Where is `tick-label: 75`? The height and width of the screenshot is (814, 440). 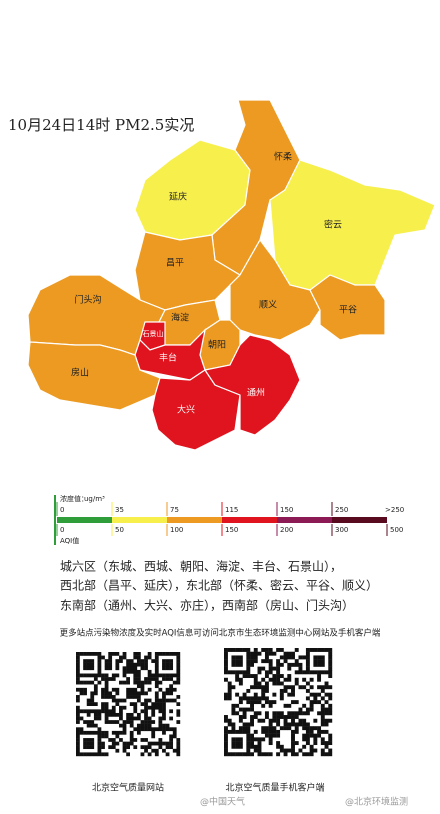
tick-label: 75 is located at coordinates (174, 510).